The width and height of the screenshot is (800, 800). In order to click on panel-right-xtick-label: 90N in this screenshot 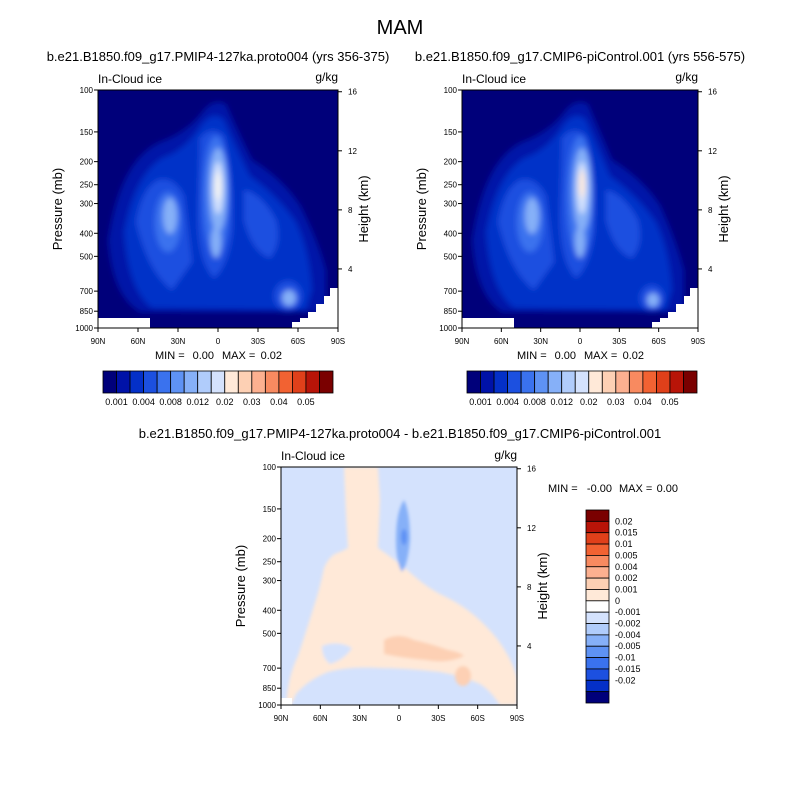, I will do `click(462, 341)`.